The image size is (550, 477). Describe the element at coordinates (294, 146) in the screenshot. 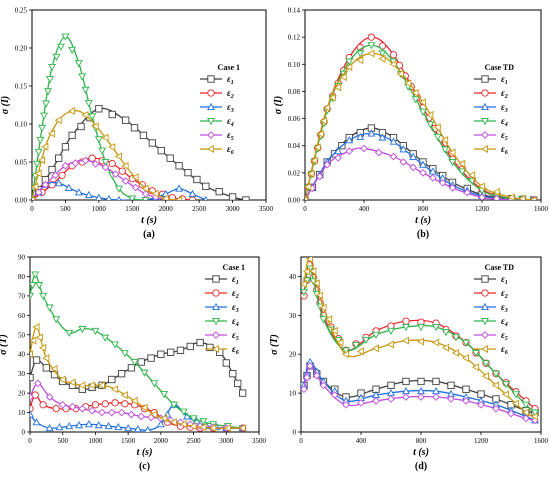

I see `y-tick-label: 0.04` at that location.